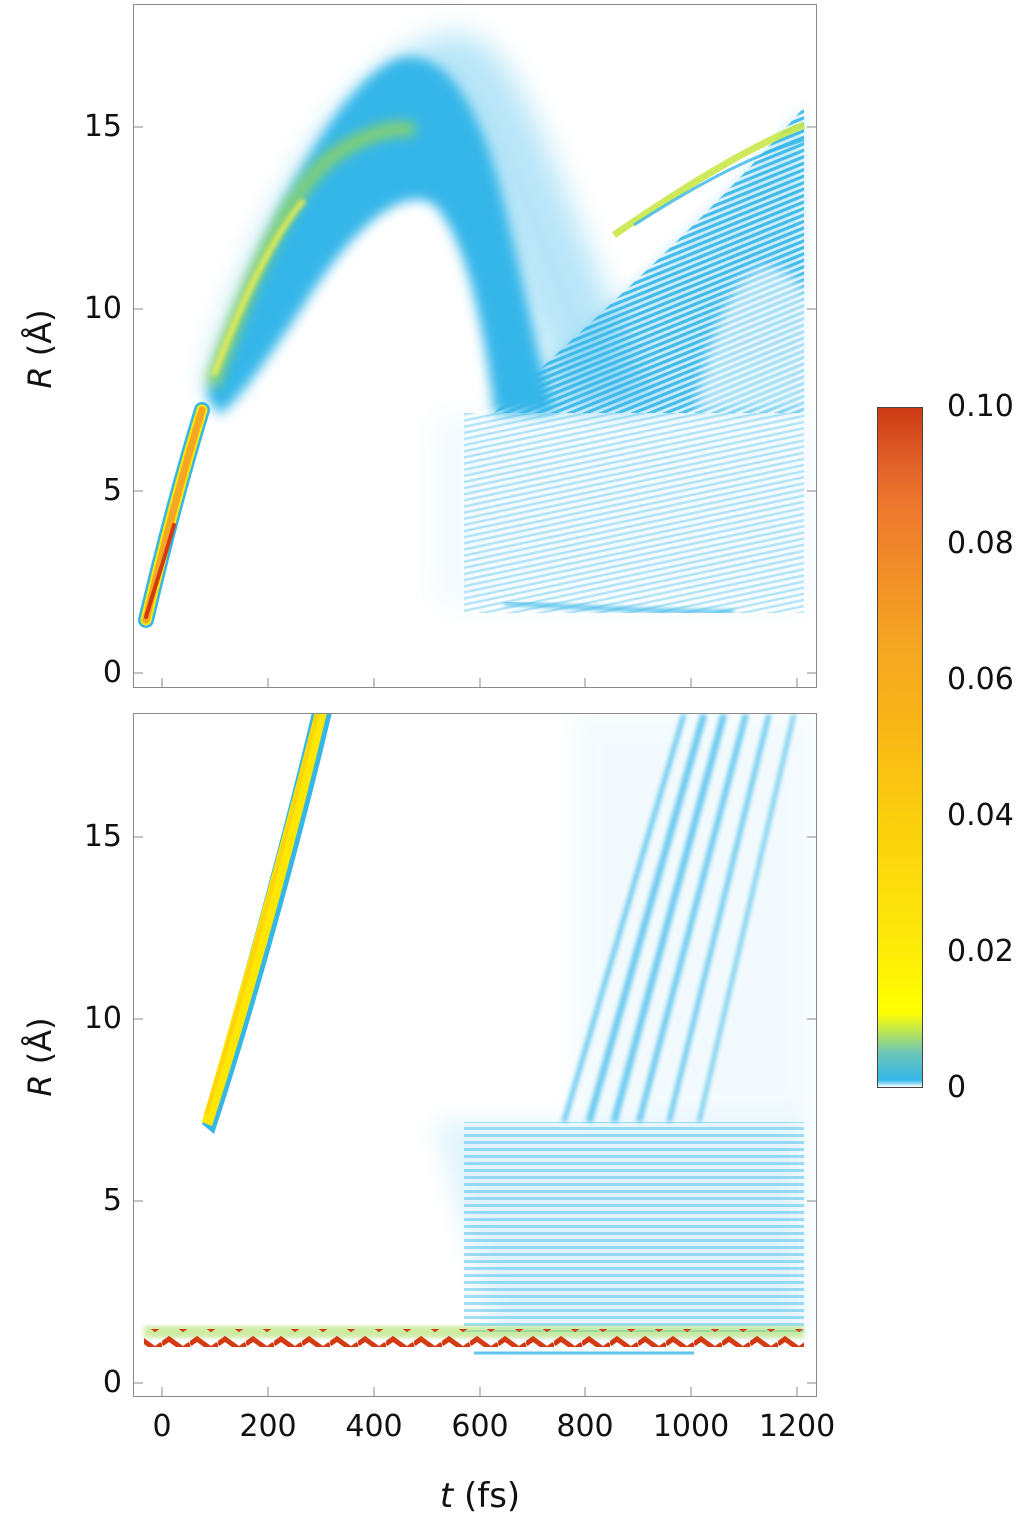  What do you see at coordinates (102, 126) in the screenshot?
I see `upper-ytick-15: 15` at bounding box center [102, 126].